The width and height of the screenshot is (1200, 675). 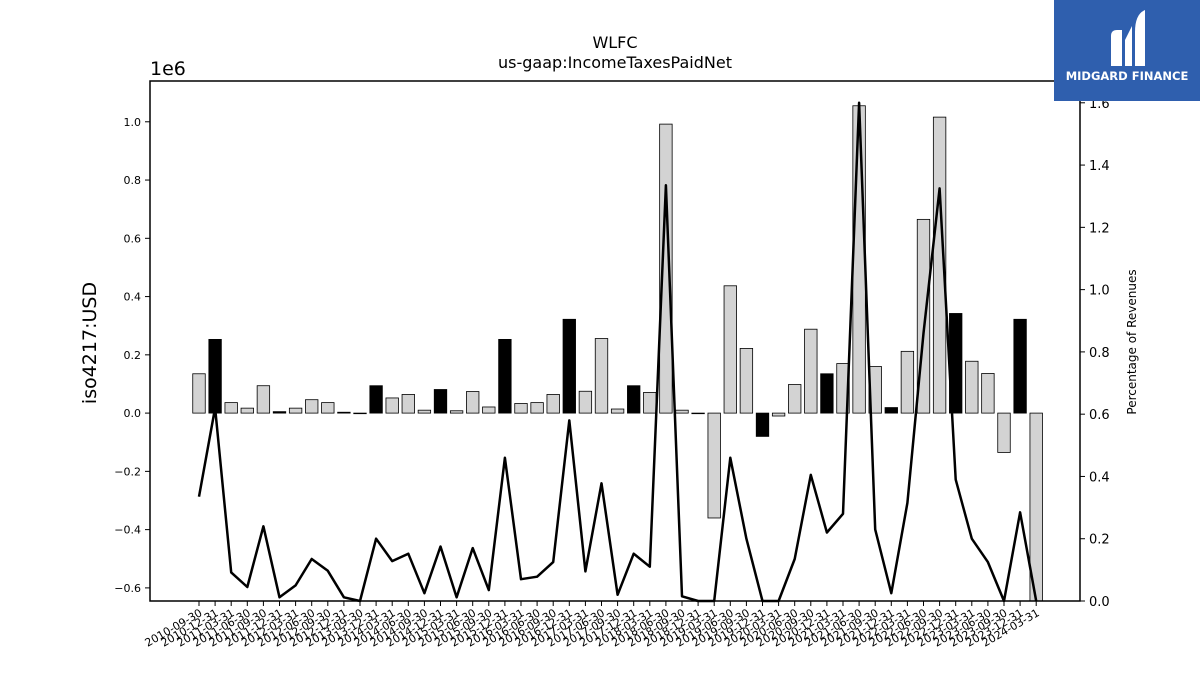 I want to click on y2-tick-label: 0.8, so click(x=1099, y=353).